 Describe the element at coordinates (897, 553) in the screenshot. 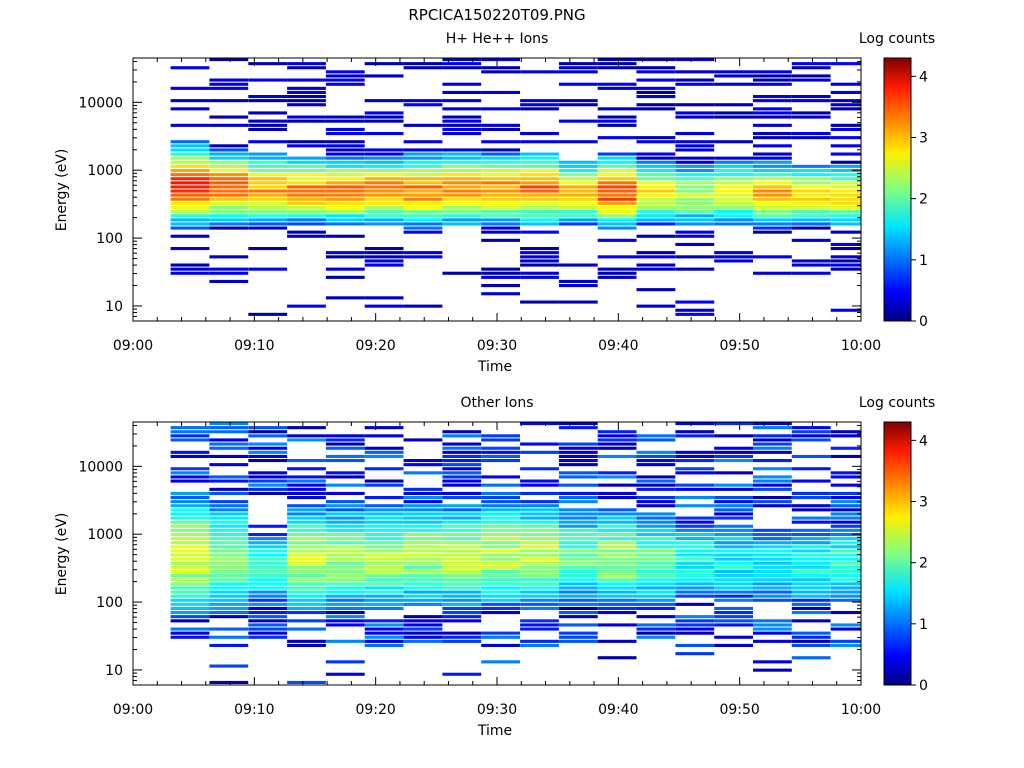

I see `panel-2-colorbar` at that location.